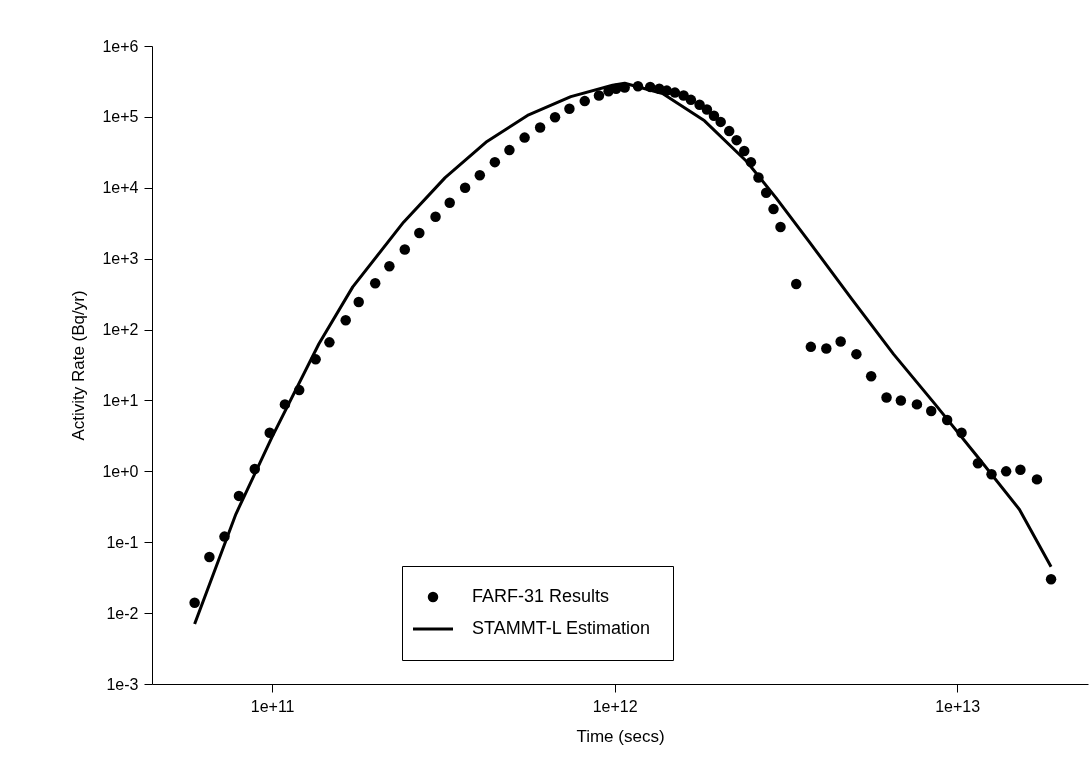  Describe the element at coordinates (122, 684) in the screenshot. I see `y-tick-label: 1e-3` at that location.